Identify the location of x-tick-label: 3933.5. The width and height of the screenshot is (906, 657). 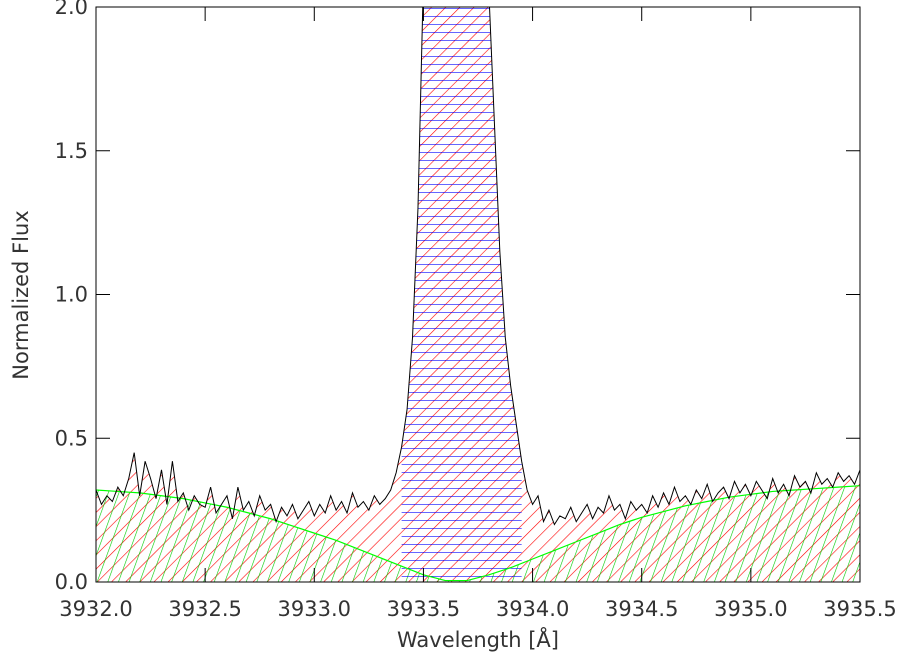
(423, 609).